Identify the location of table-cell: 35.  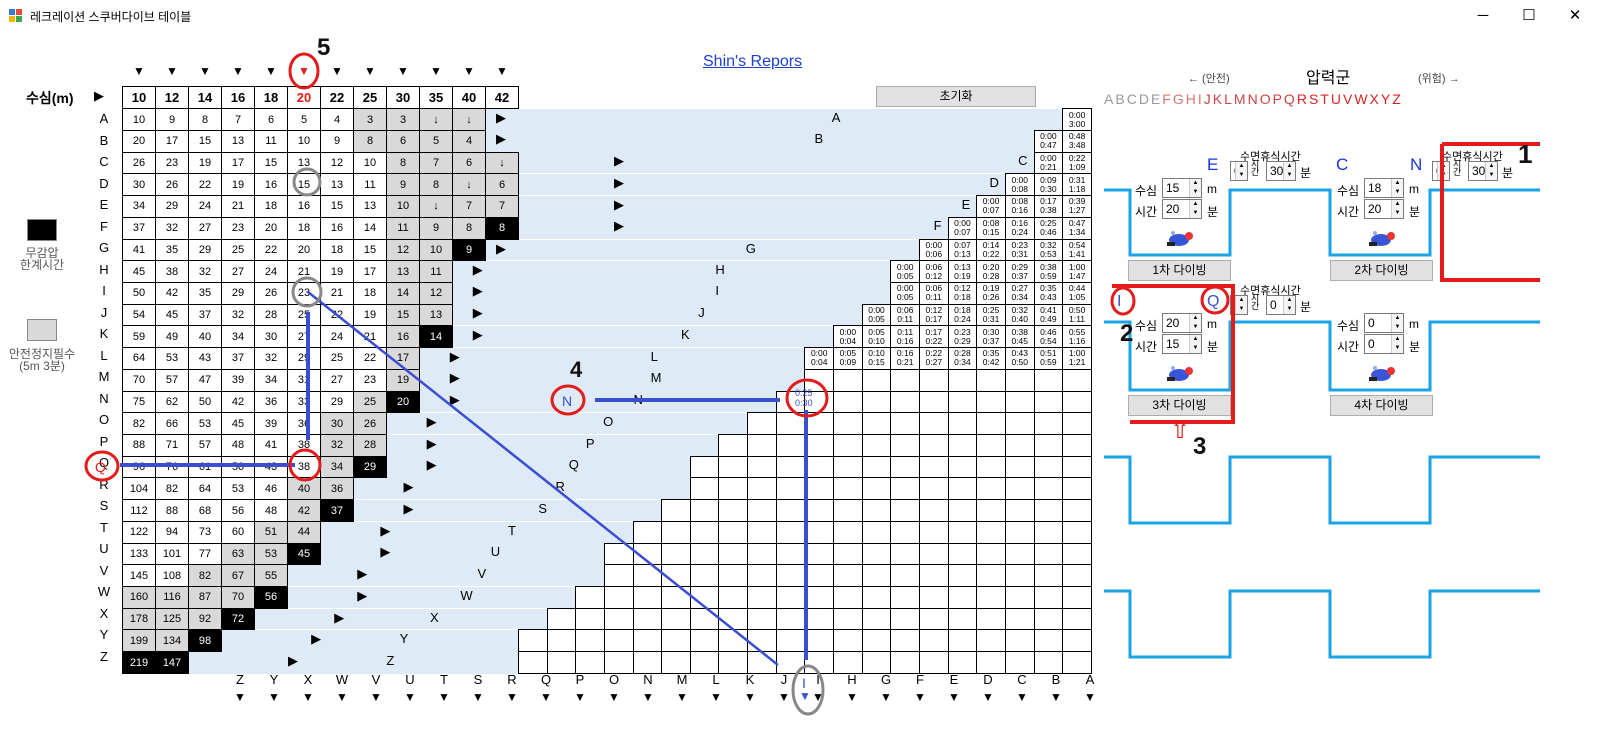
(205, 293).